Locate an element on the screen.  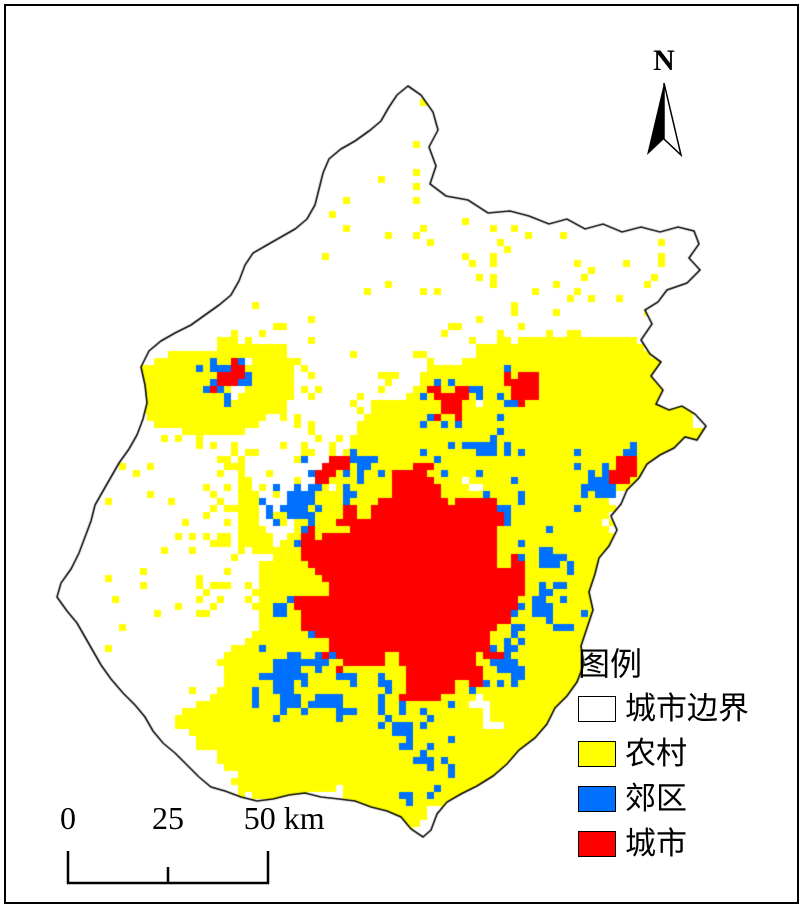
legend-item-city-boundary: 城市边界 is located at coordinates (663, 709).